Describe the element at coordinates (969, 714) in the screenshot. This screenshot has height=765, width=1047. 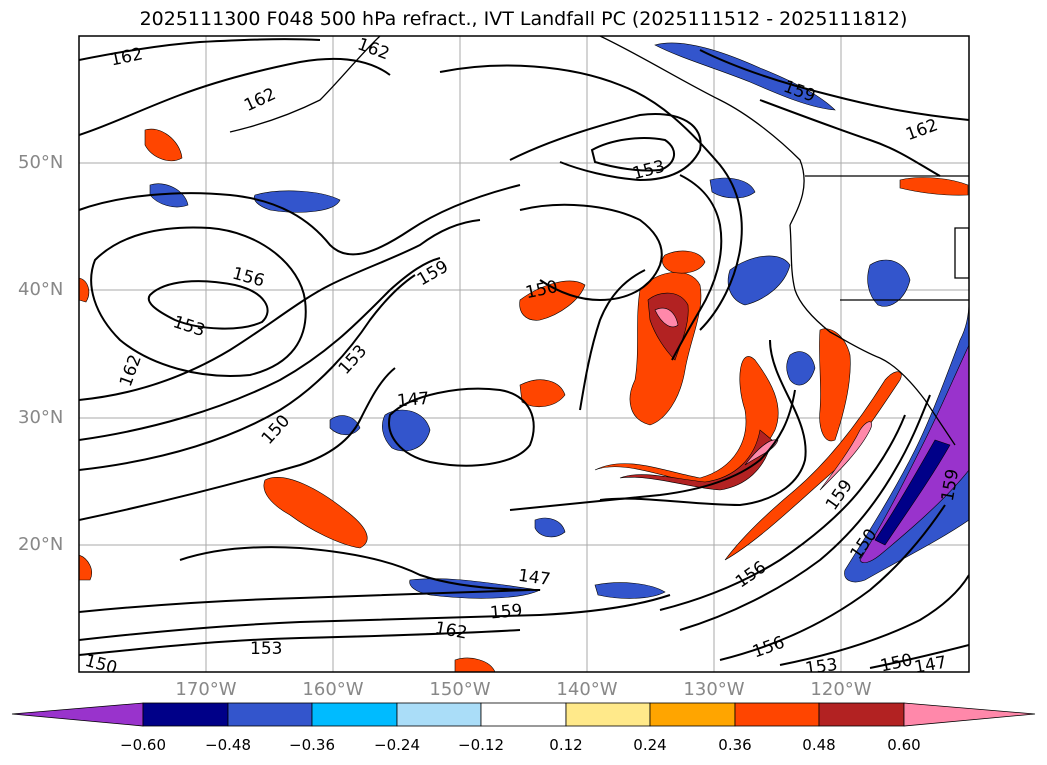
I see `colorbar-extend-high` at that location.